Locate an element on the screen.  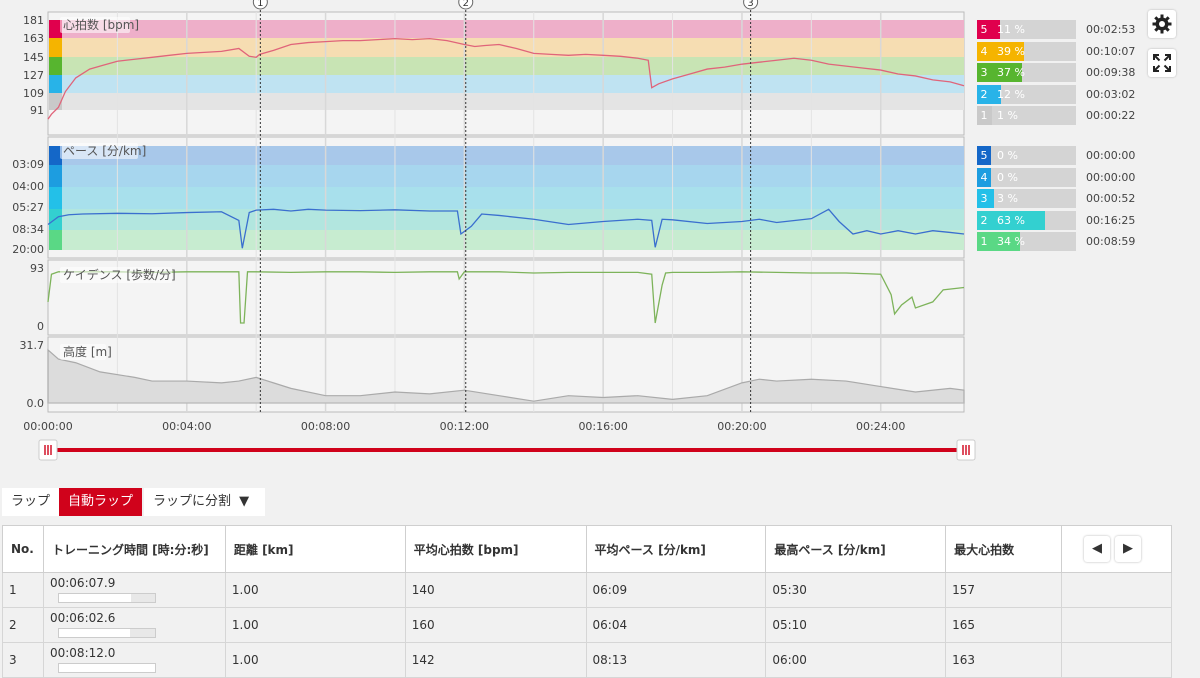
hr-tick-label: 145 is located at coordinates (33, 57).